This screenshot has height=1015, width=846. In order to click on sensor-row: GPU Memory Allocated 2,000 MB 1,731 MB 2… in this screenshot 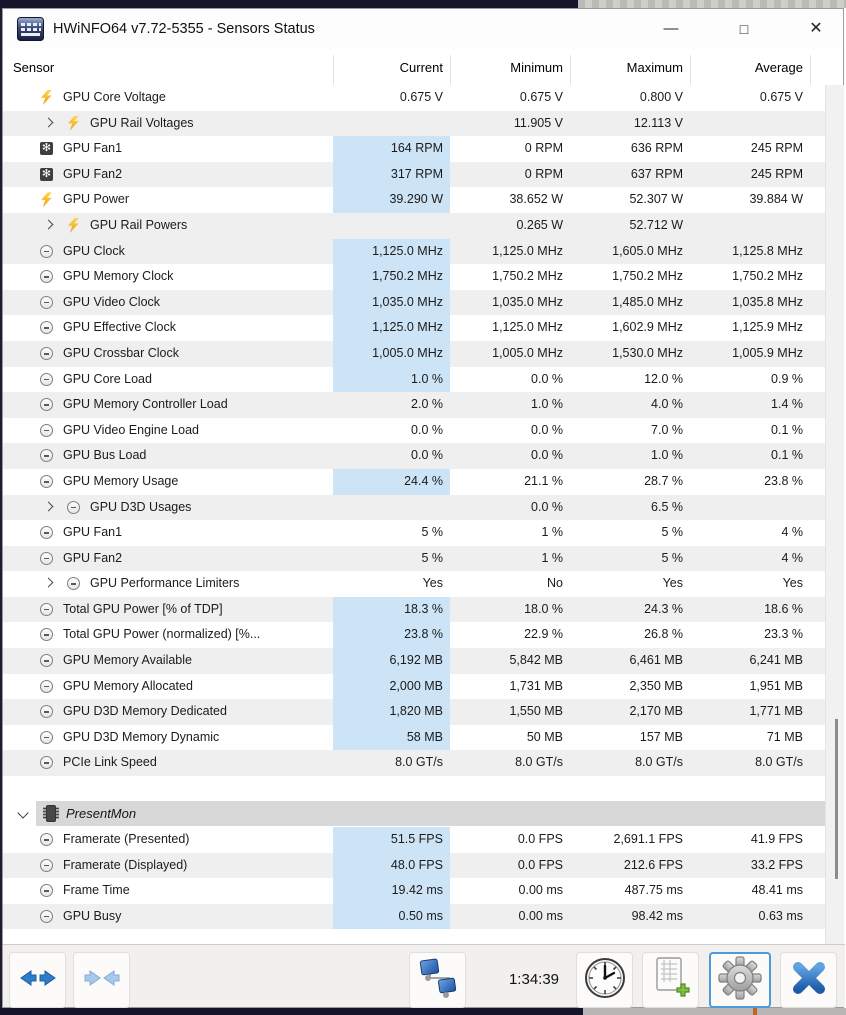, I will do `click(414, 686)`.